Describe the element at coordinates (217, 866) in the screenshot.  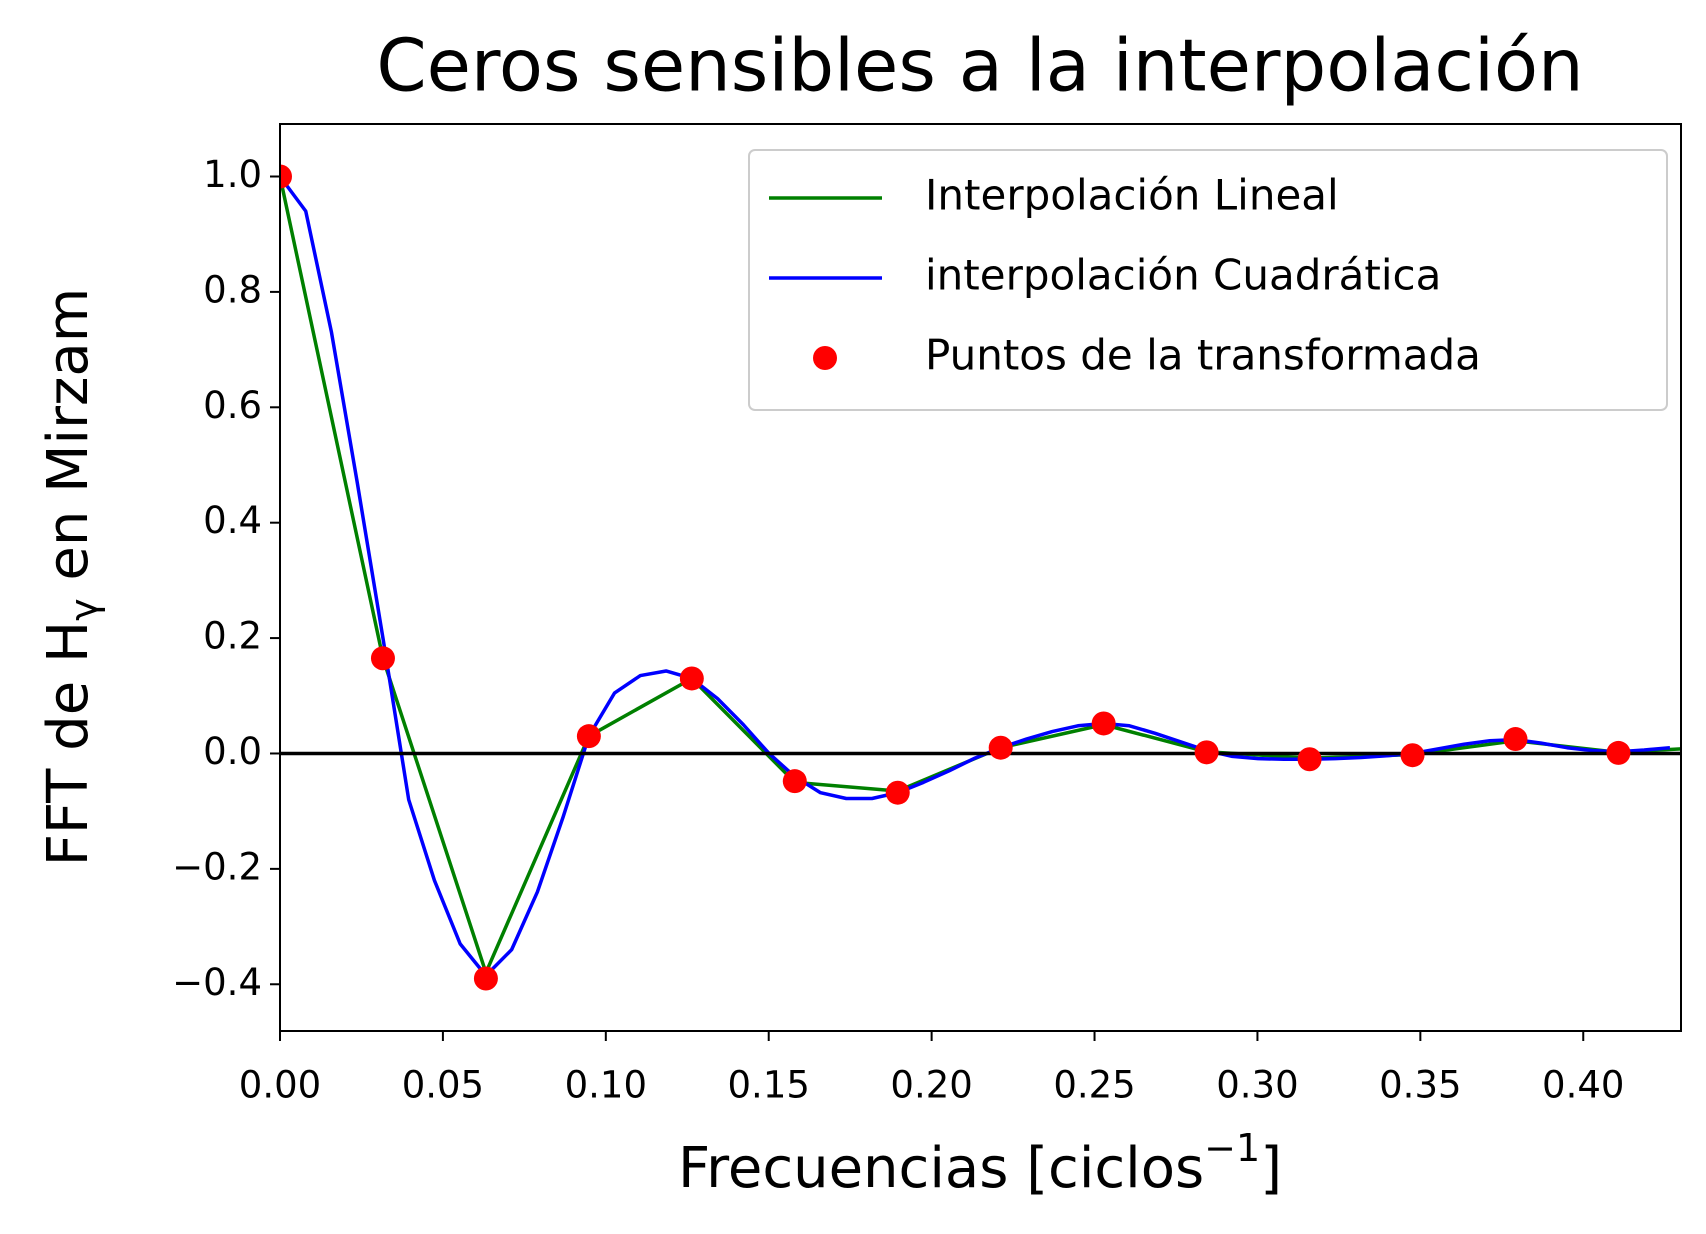
I see `y-tick-label: −0.2` at that location.